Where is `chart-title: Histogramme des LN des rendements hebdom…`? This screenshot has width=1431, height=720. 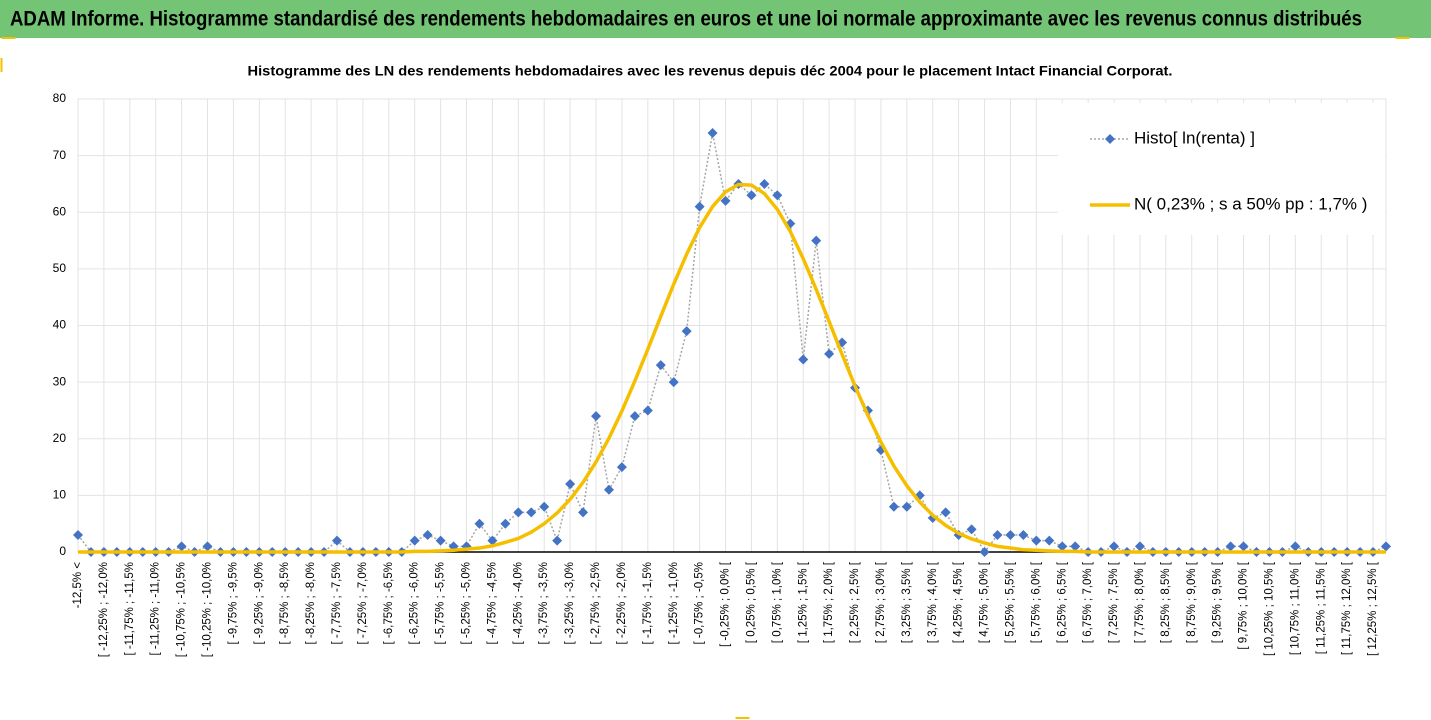
chart-title: Histogramme des LN des rendements hebdom… is located at coordinates (710, 71).